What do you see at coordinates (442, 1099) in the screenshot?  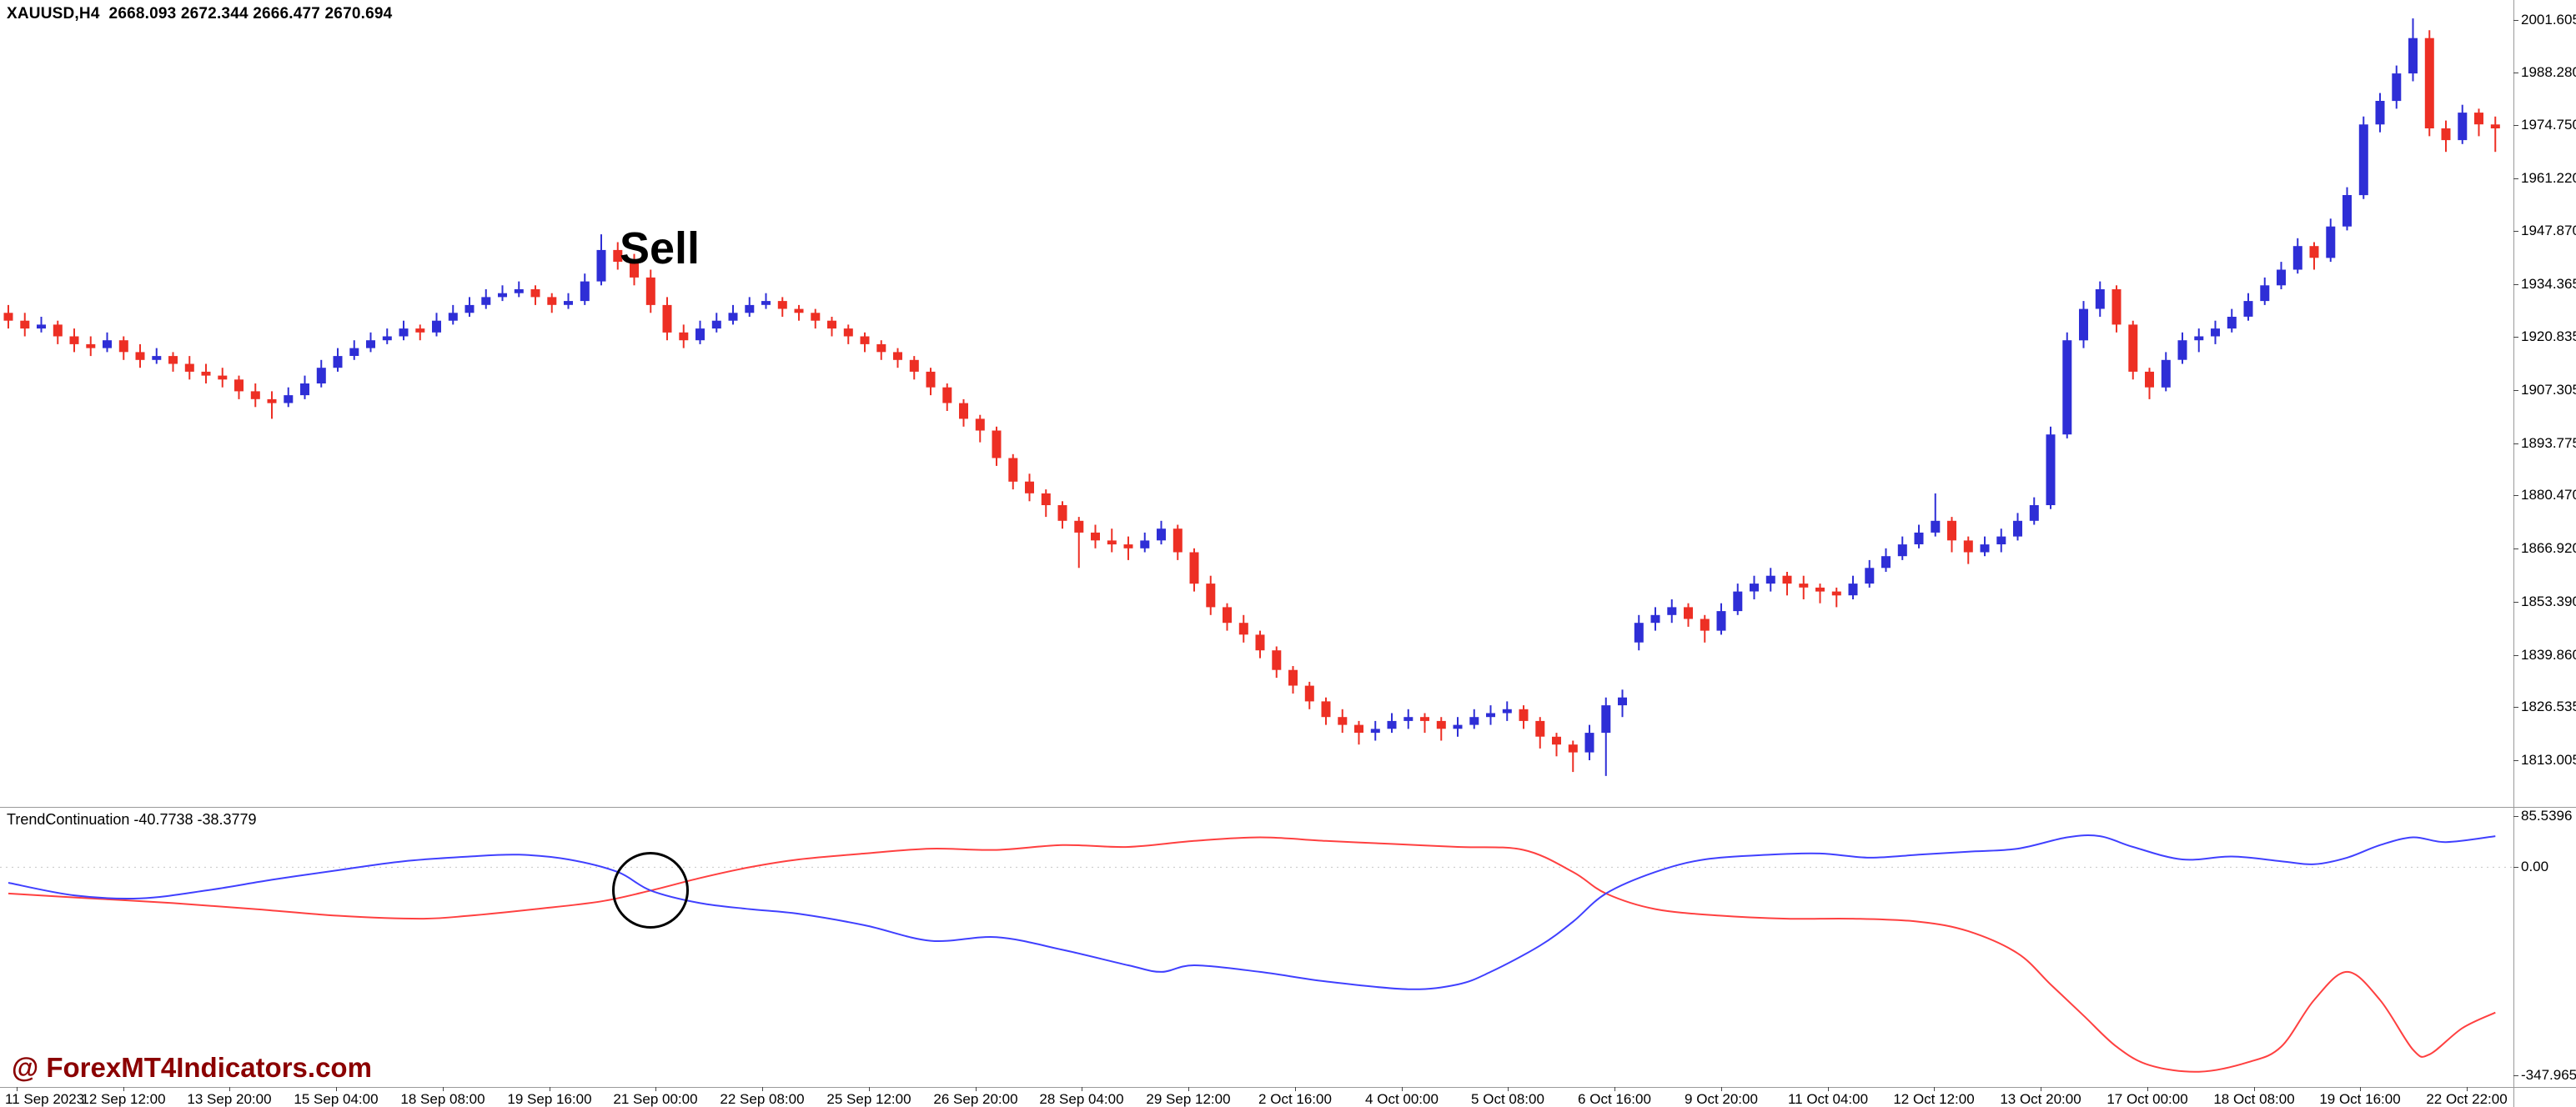 I see `time-axis-label: 18 Sep 08:00` at bounding box center [442, 1099].